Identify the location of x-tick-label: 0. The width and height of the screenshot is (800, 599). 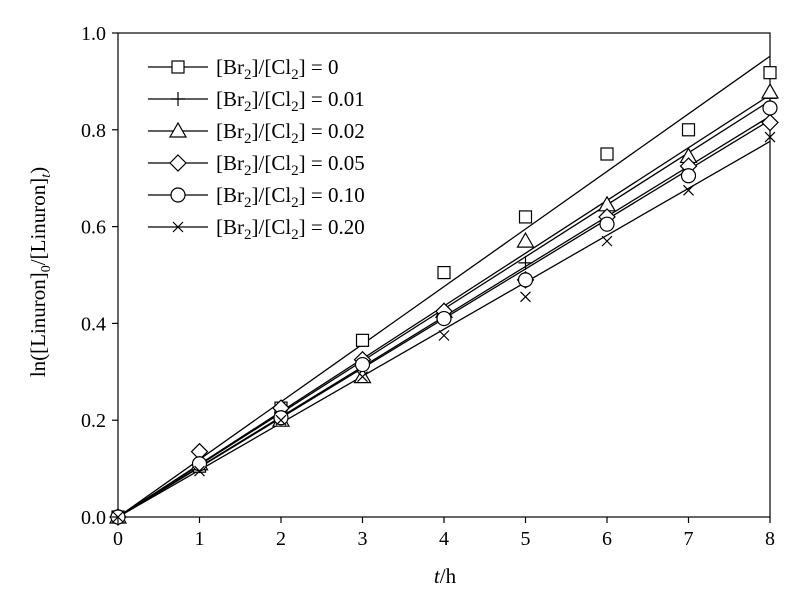
(118, 539).